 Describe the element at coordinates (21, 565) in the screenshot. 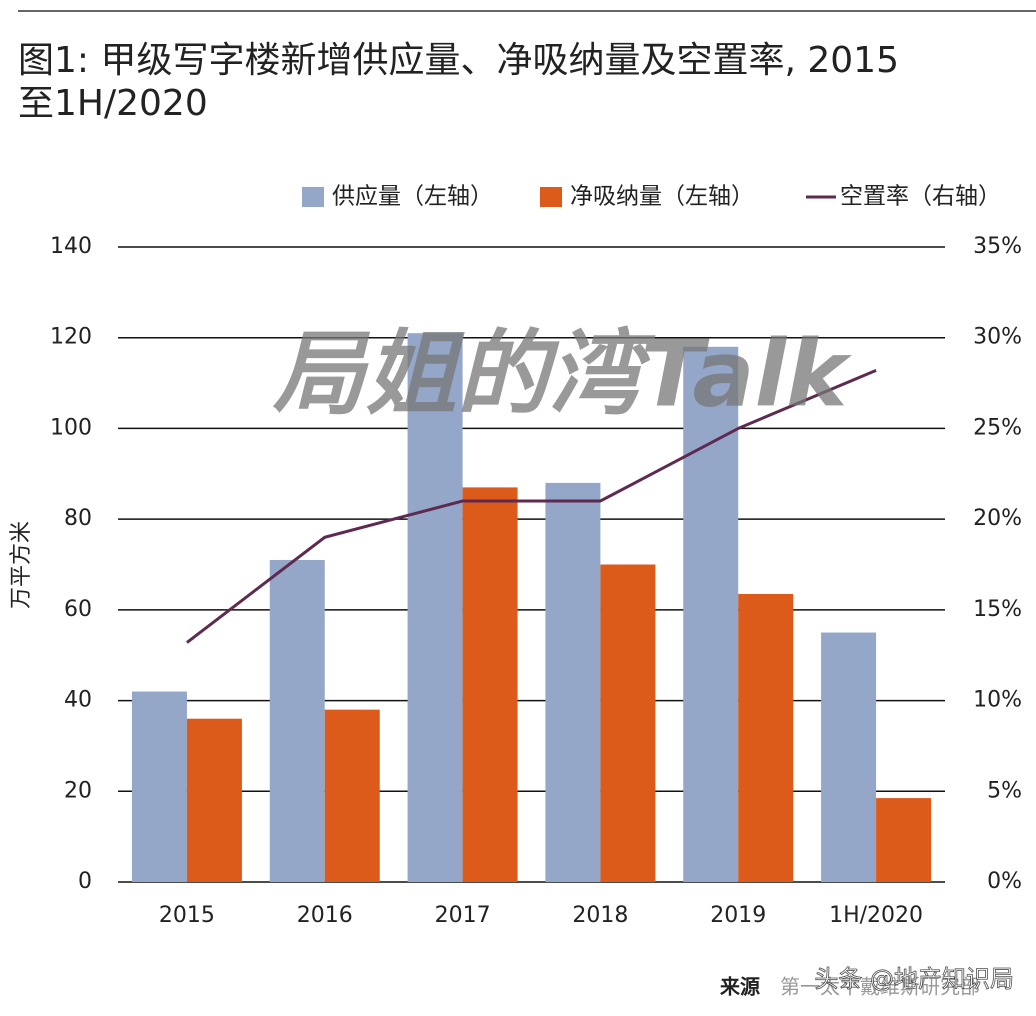

I see `y-axis-label: 万平方米` at that location.